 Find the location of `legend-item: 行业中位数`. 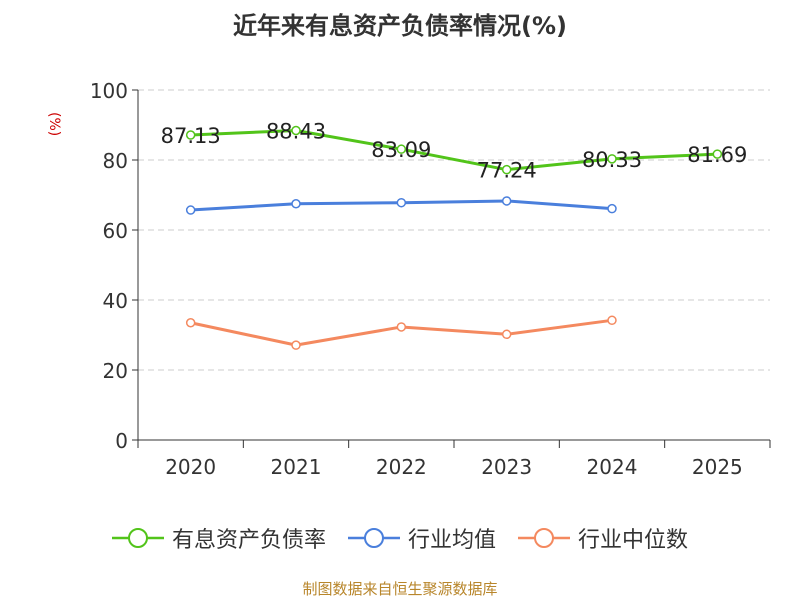

legend-item: 行业中位数 is located at coordinates (603, 538).